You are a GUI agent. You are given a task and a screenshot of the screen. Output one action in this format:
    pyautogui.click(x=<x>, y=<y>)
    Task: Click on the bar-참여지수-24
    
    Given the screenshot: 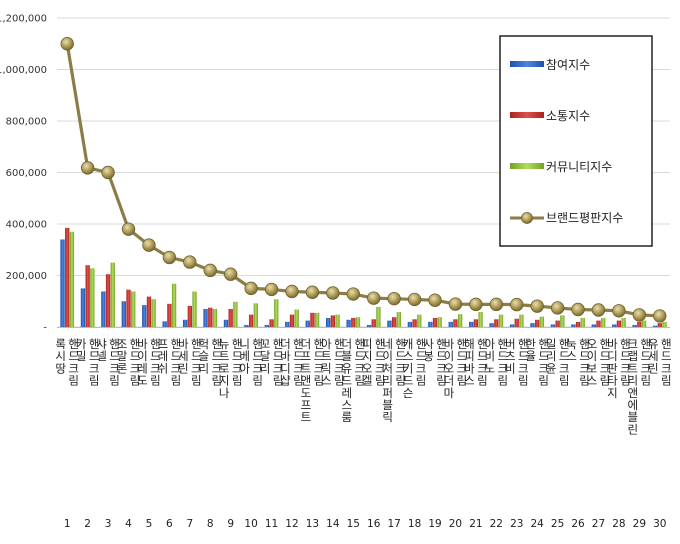 What is the action you would take?
    pyautogui.click(x=532, y=325)
    